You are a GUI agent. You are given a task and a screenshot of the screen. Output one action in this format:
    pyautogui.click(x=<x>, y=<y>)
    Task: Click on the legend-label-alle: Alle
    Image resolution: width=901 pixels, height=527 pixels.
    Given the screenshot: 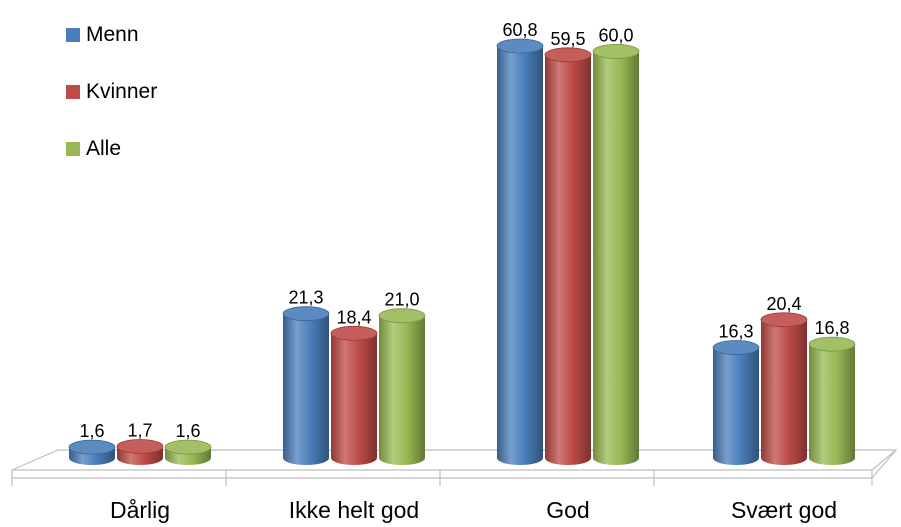 What is the action you would take?
    pyautogui.click(x=104, y=148)
    